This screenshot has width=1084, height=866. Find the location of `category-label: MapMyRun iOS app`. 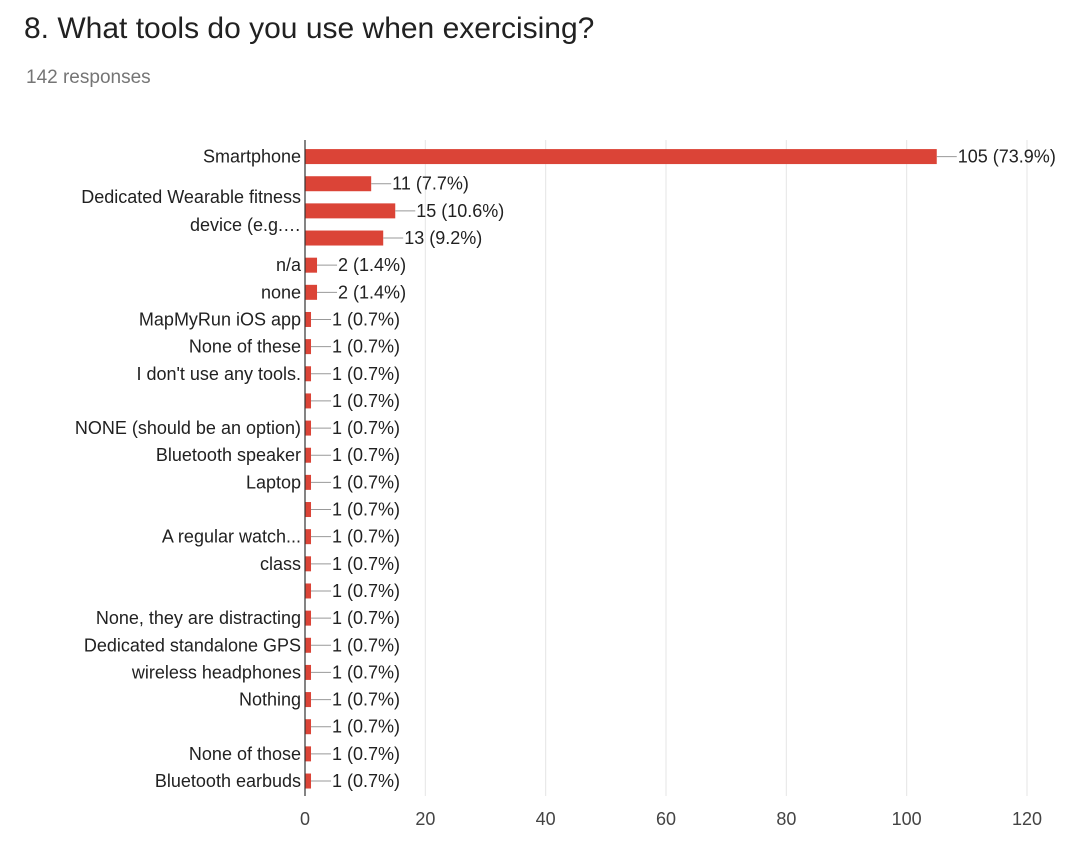

category-label: MapMyRun iOS app is located at coordinates (220, 319).